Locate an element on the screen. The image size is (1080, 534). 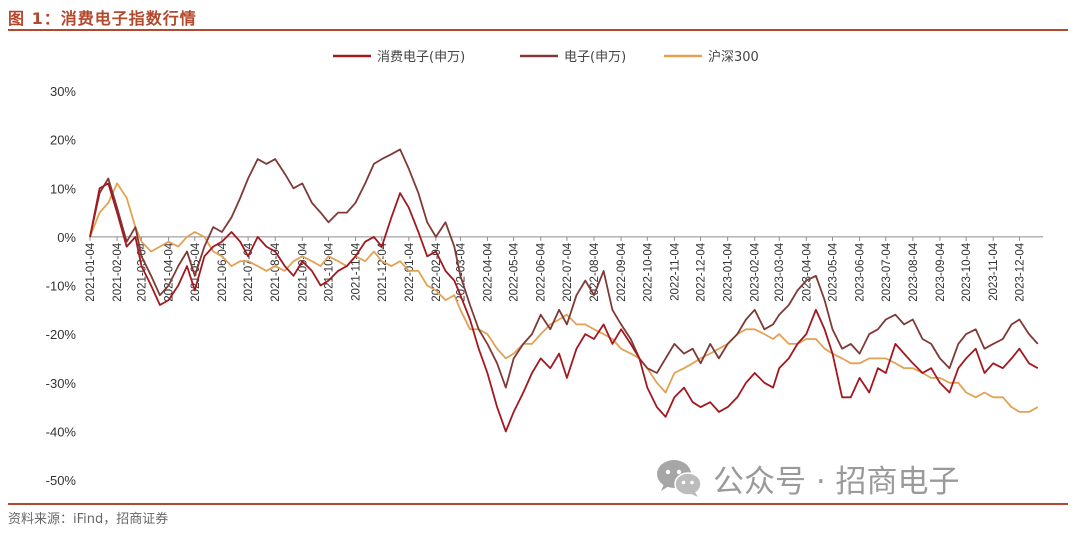
x-tick-label: 2021-01-04 is located at coordinates (91, 271).